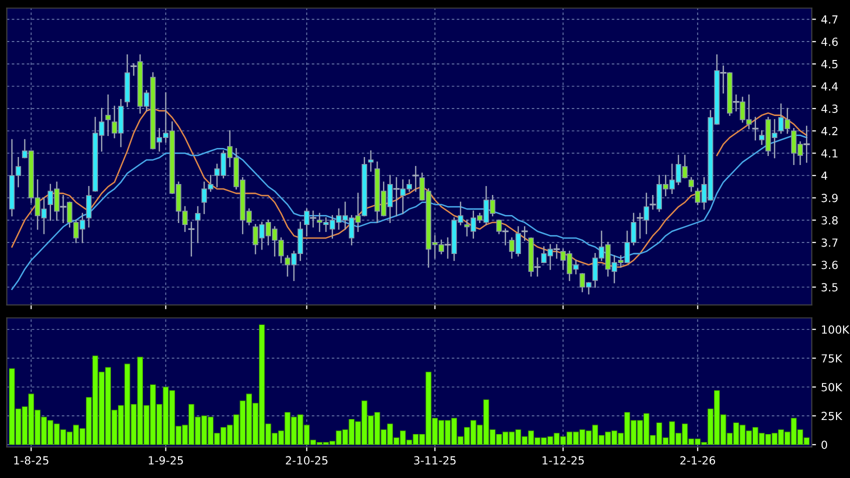 This screenshot has height=478, width=850. What do you see at coordinates (830, 287) in the screenshot?
I see `y-tick-label: 3.5` at bounding box center [830, 287].